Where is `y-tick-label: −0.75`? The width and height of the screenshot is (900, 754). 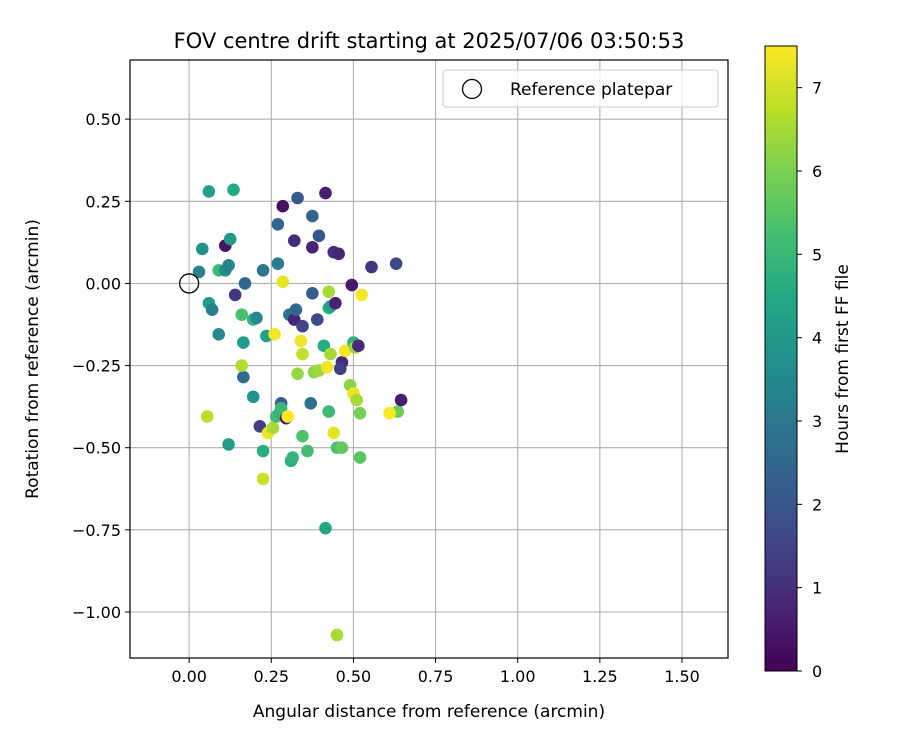 y-tick-label: −0.75 is located at coordinates (96, 530).